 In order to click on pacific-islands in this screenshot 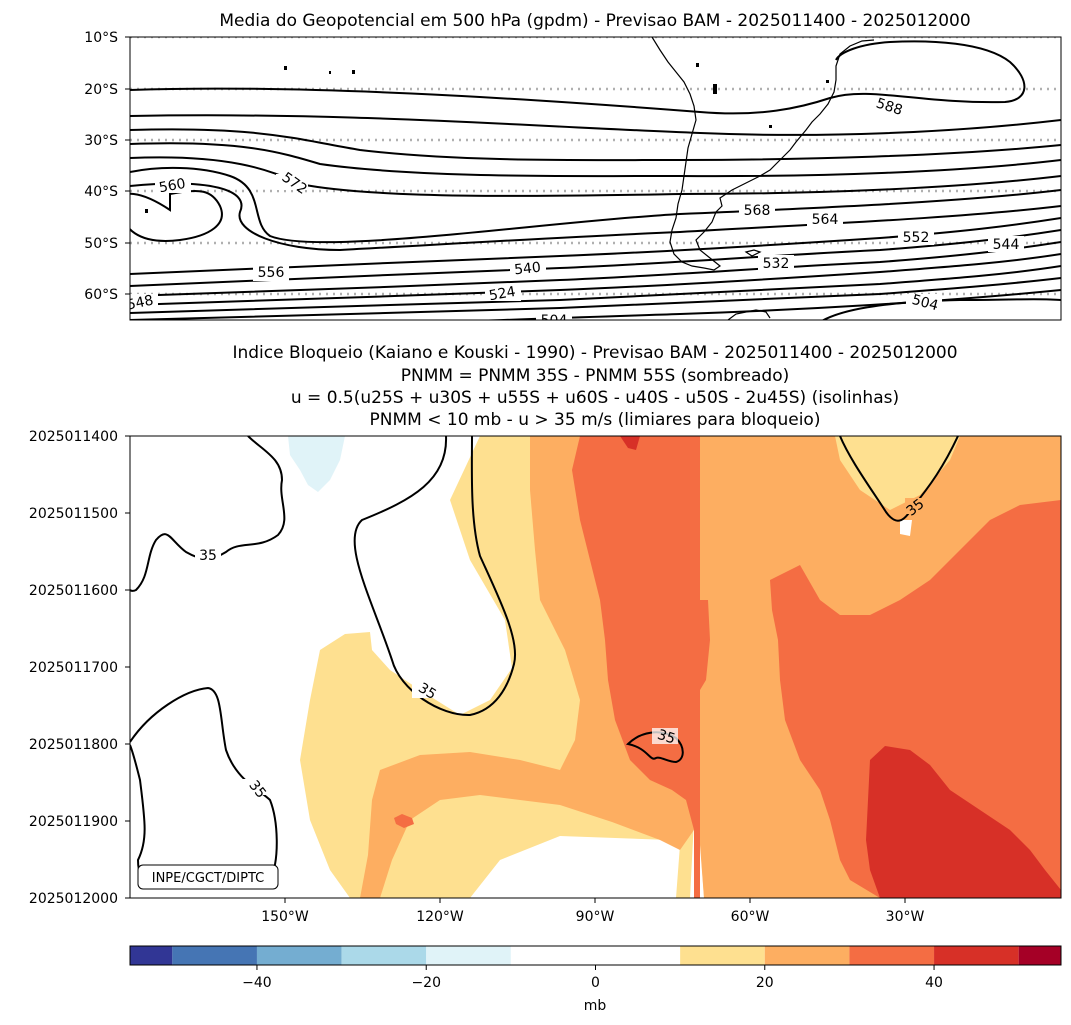, I will do `click(487, 138)`.